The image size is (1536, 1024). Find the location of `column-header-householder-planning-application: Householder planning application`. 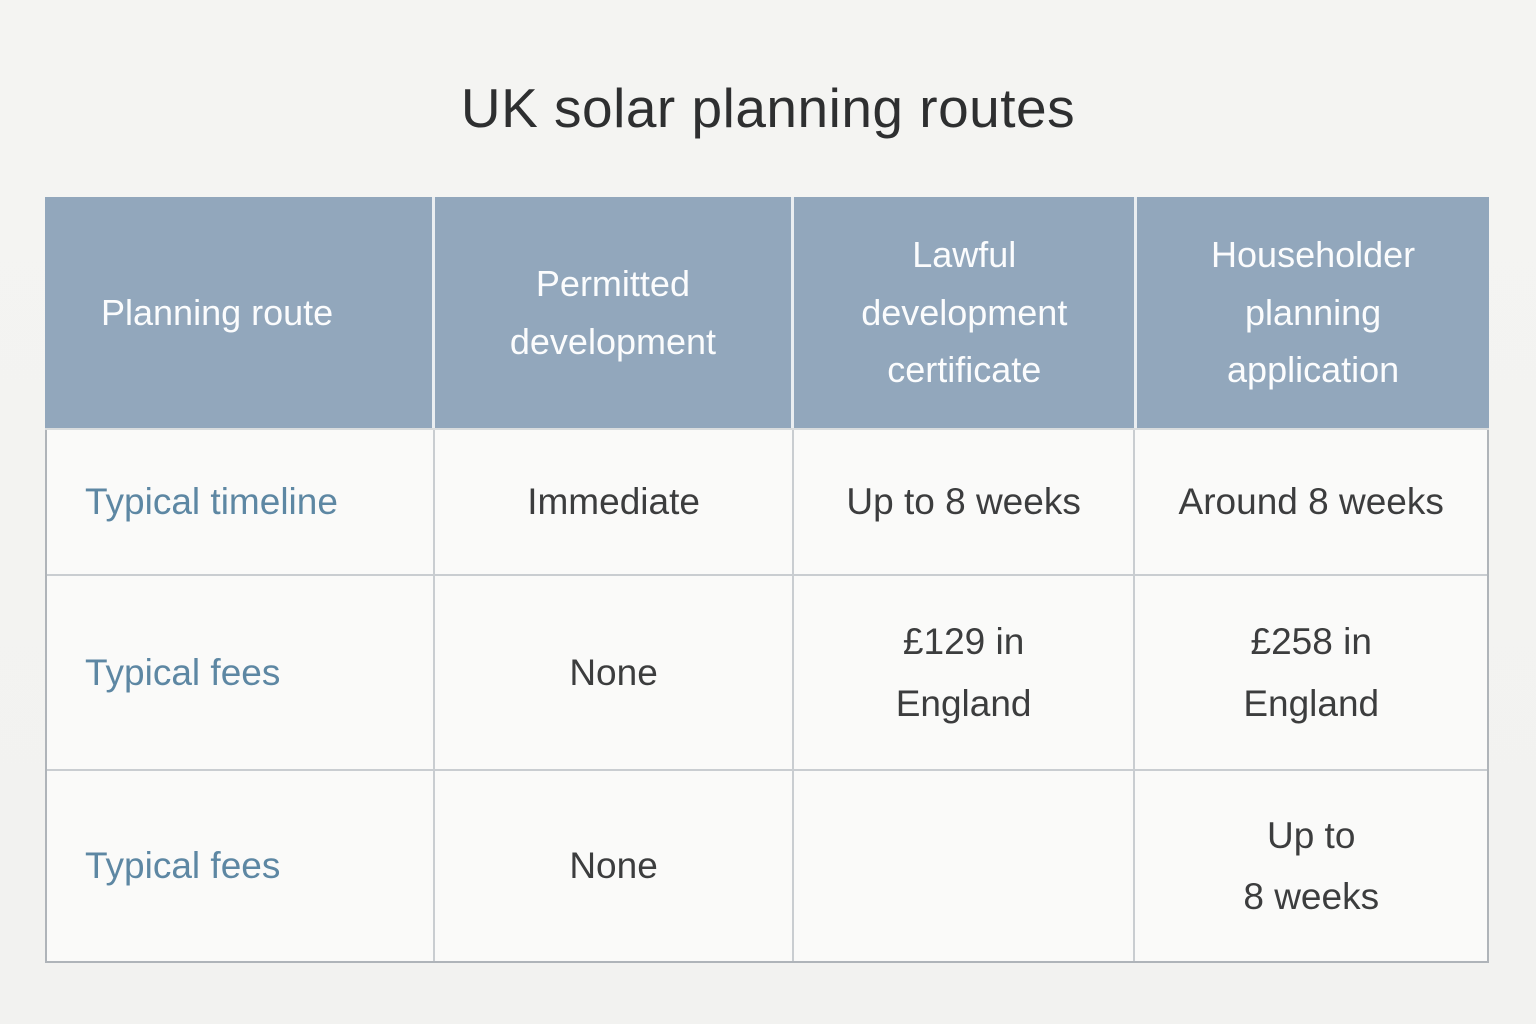

column-header-householder-planning-application: Householder planning application is located at coordinates (1313, 312).